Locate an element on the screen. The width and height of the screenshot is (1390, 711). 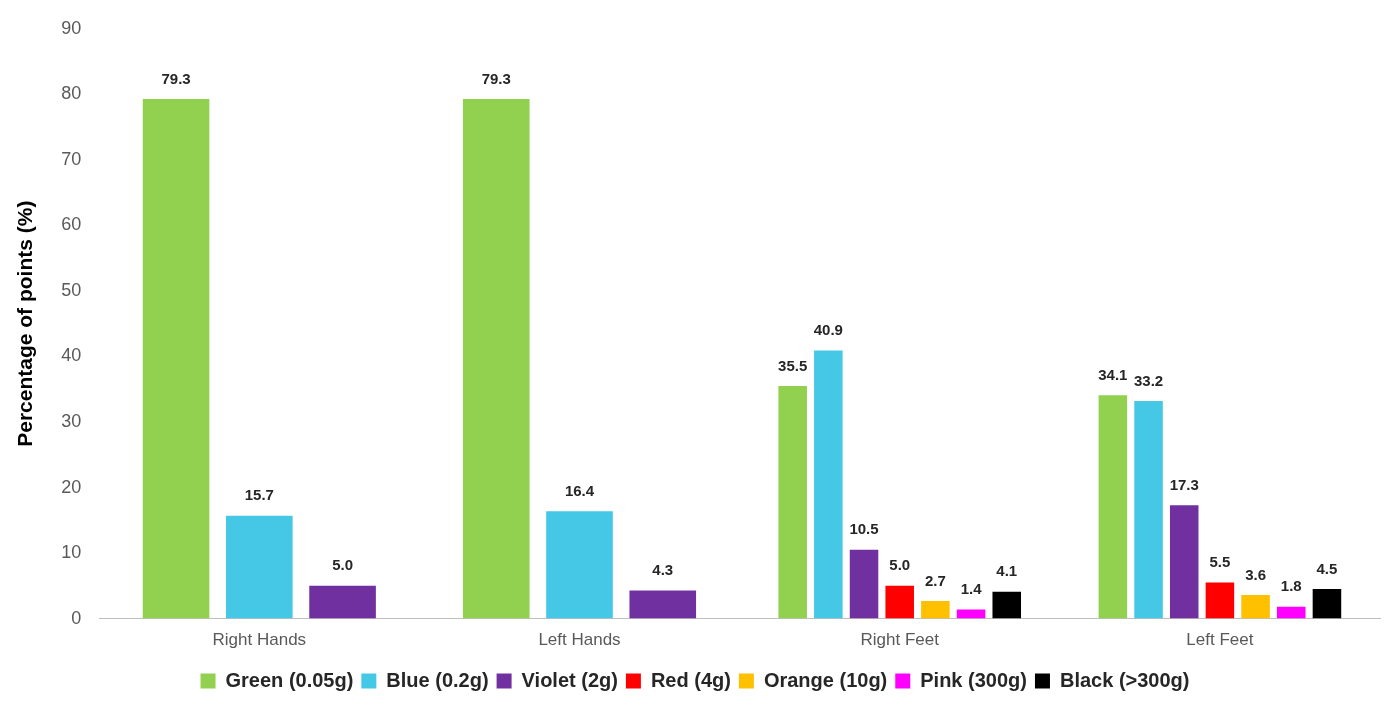
legend-label: Violet (2g) is located at coordinates (569, 679).